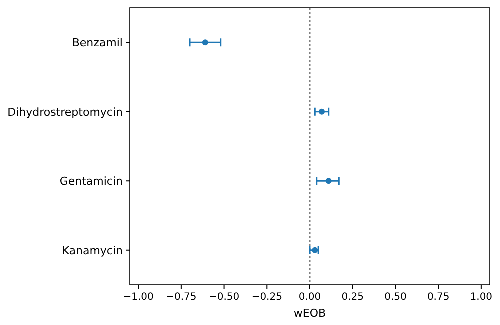  Describe the element at coordinates (267, 297) in the screenshot. I see `x-tick-label: −0.25` at that location.